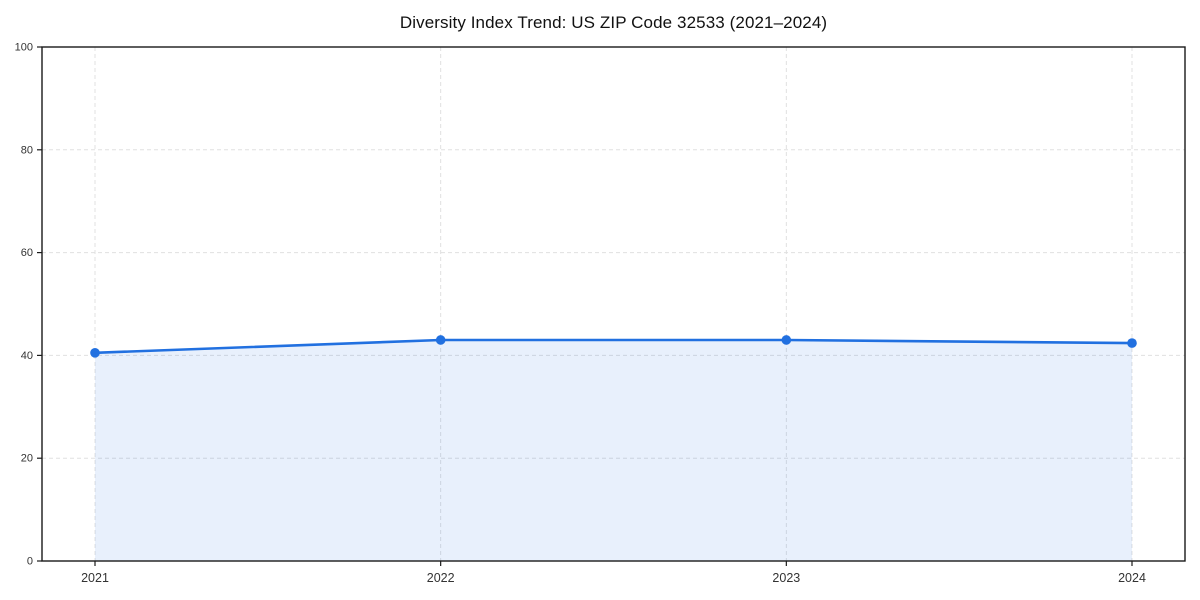  What do you see at coordinates (95, 578) in the screenshot?
I see `x-tick-label: 2021` at bounding box center [95, 578].